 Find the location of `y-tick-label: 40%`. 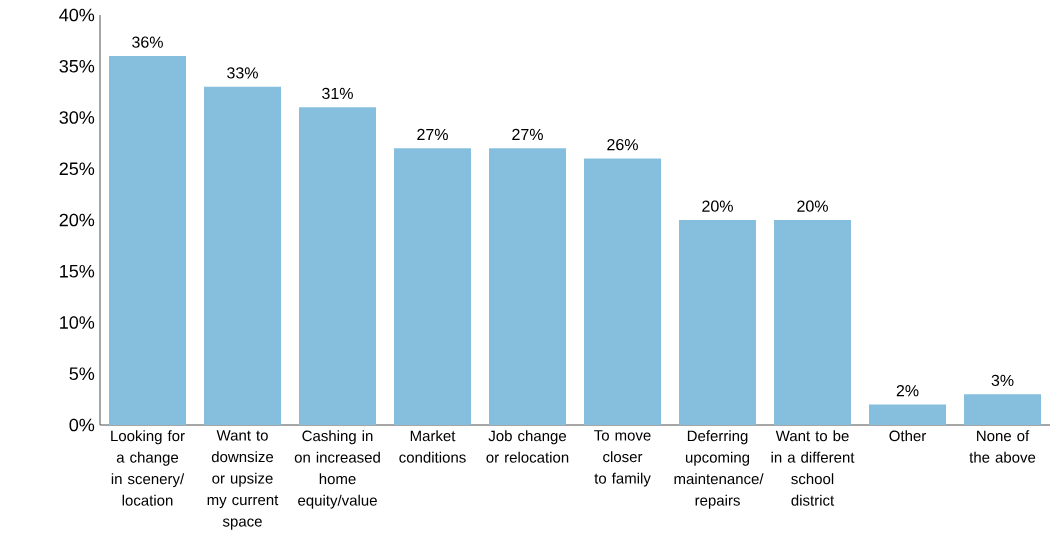

y-tick-label: 40% is located at coordinates (77, 15).